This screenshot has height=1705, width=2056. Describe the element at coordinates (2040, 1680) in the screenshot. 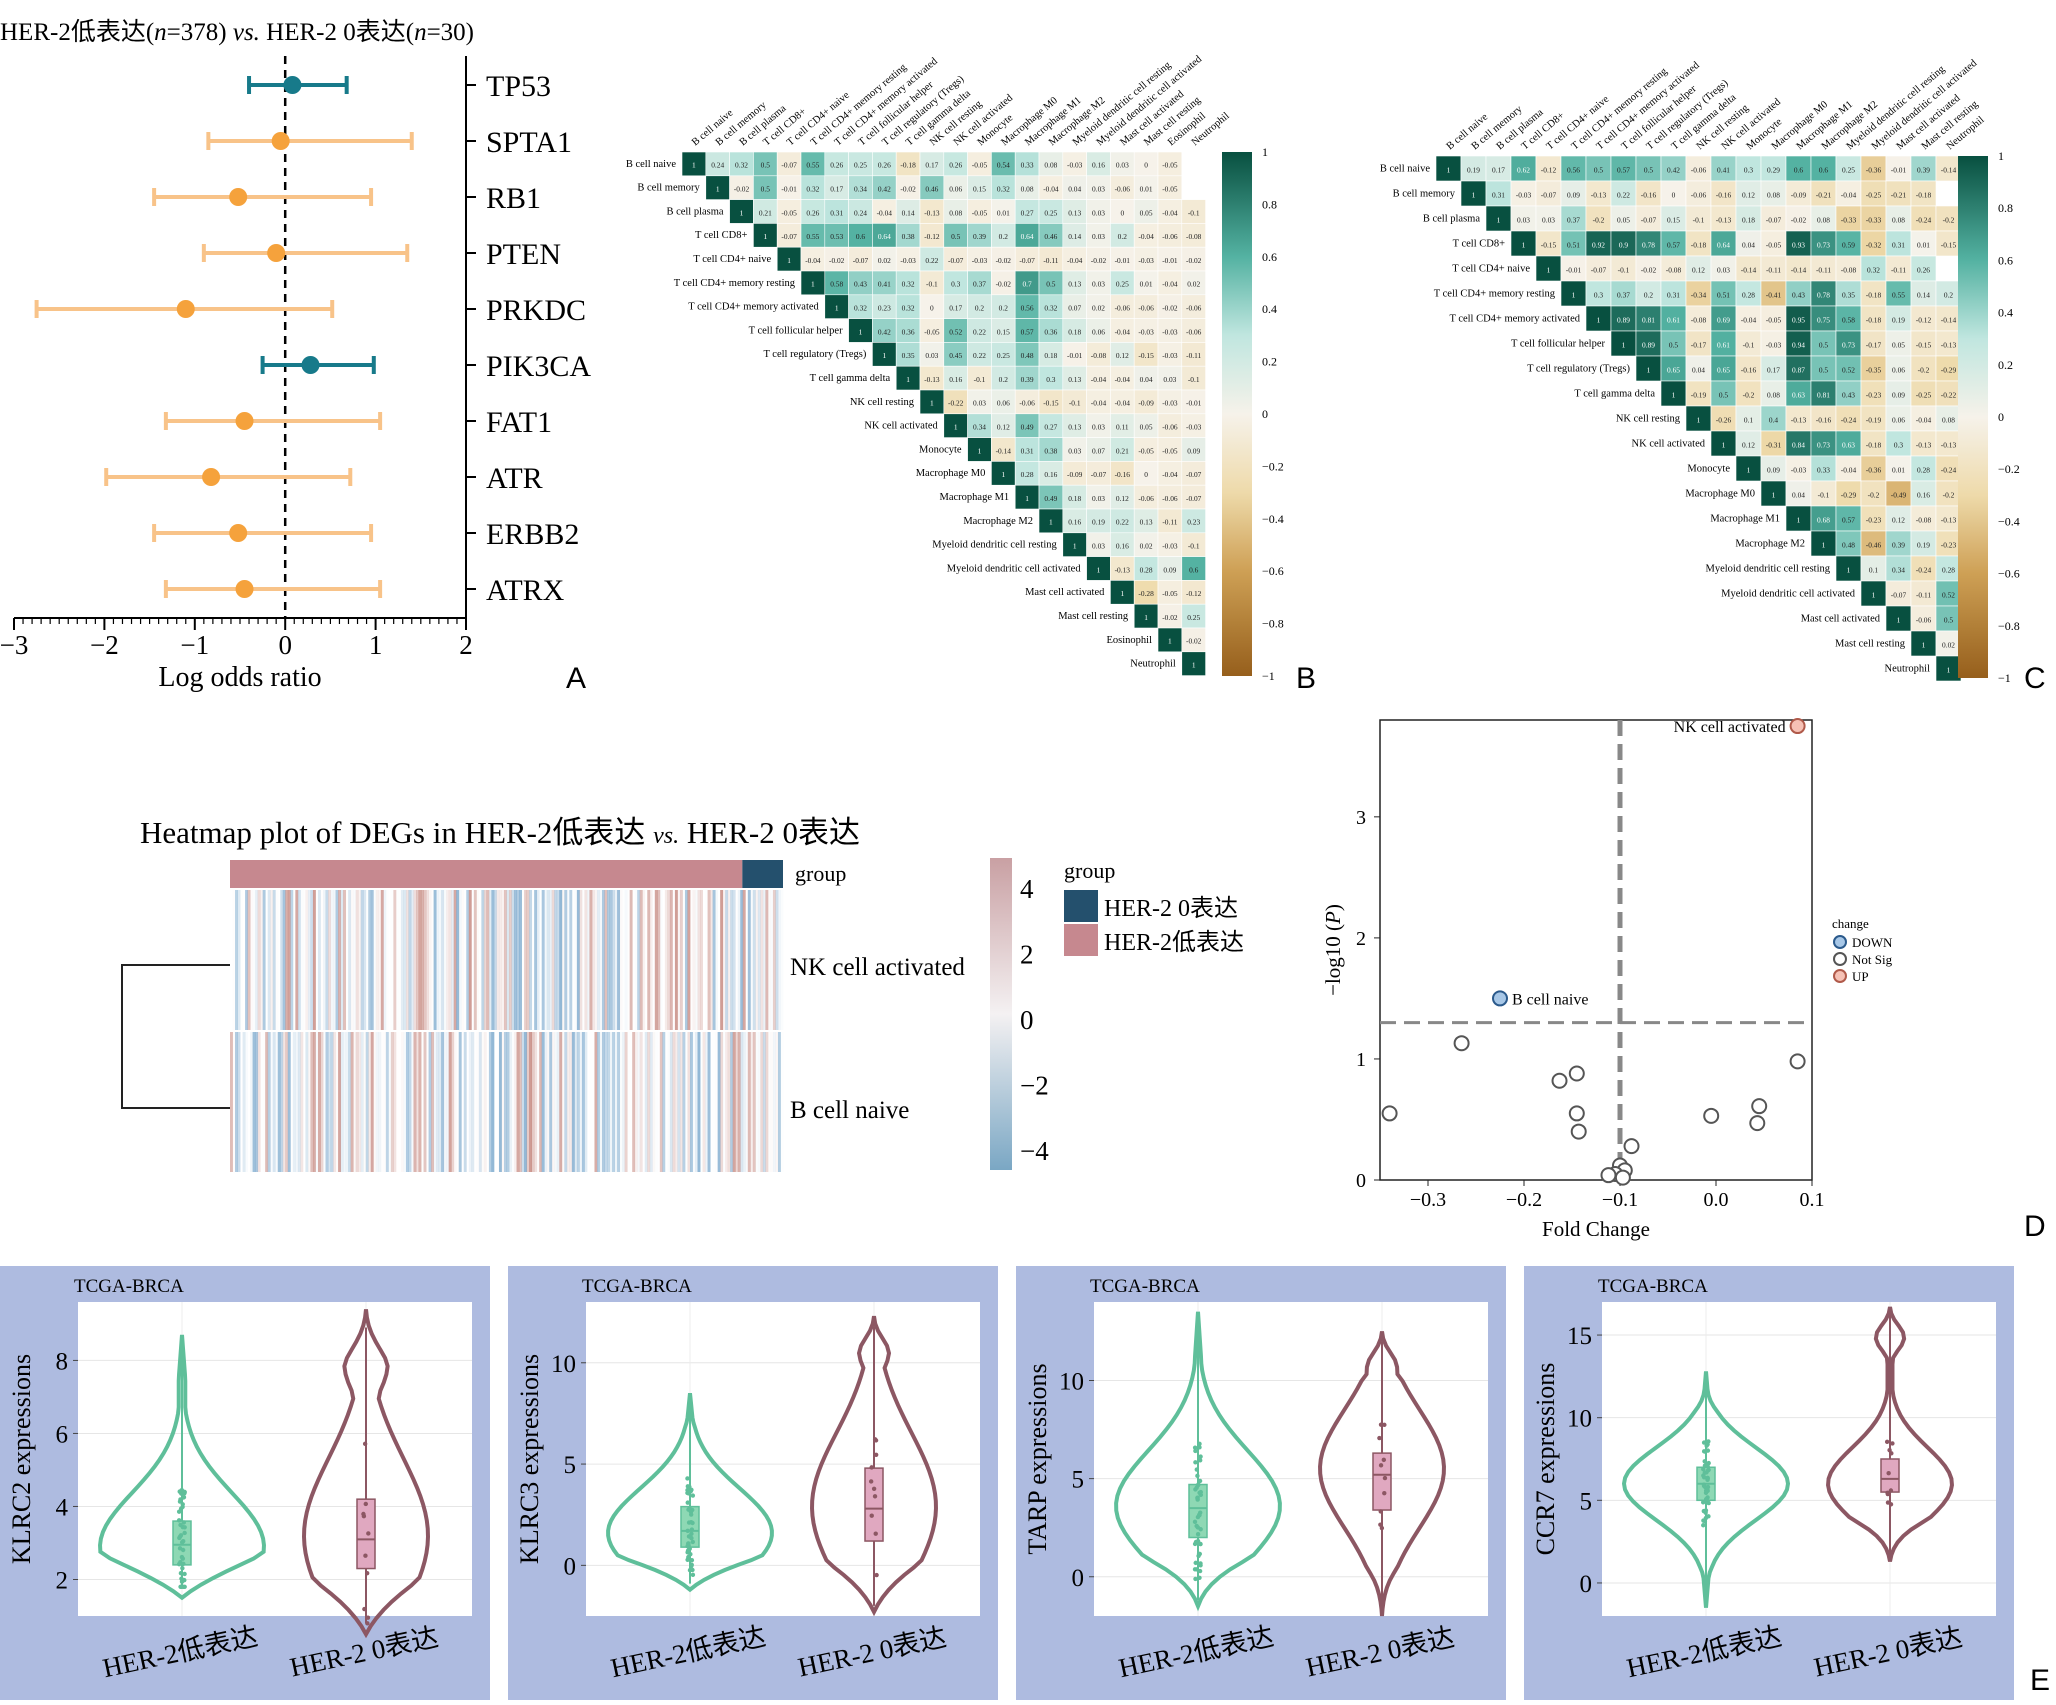

I see `panel-letter-e: E` at that location.